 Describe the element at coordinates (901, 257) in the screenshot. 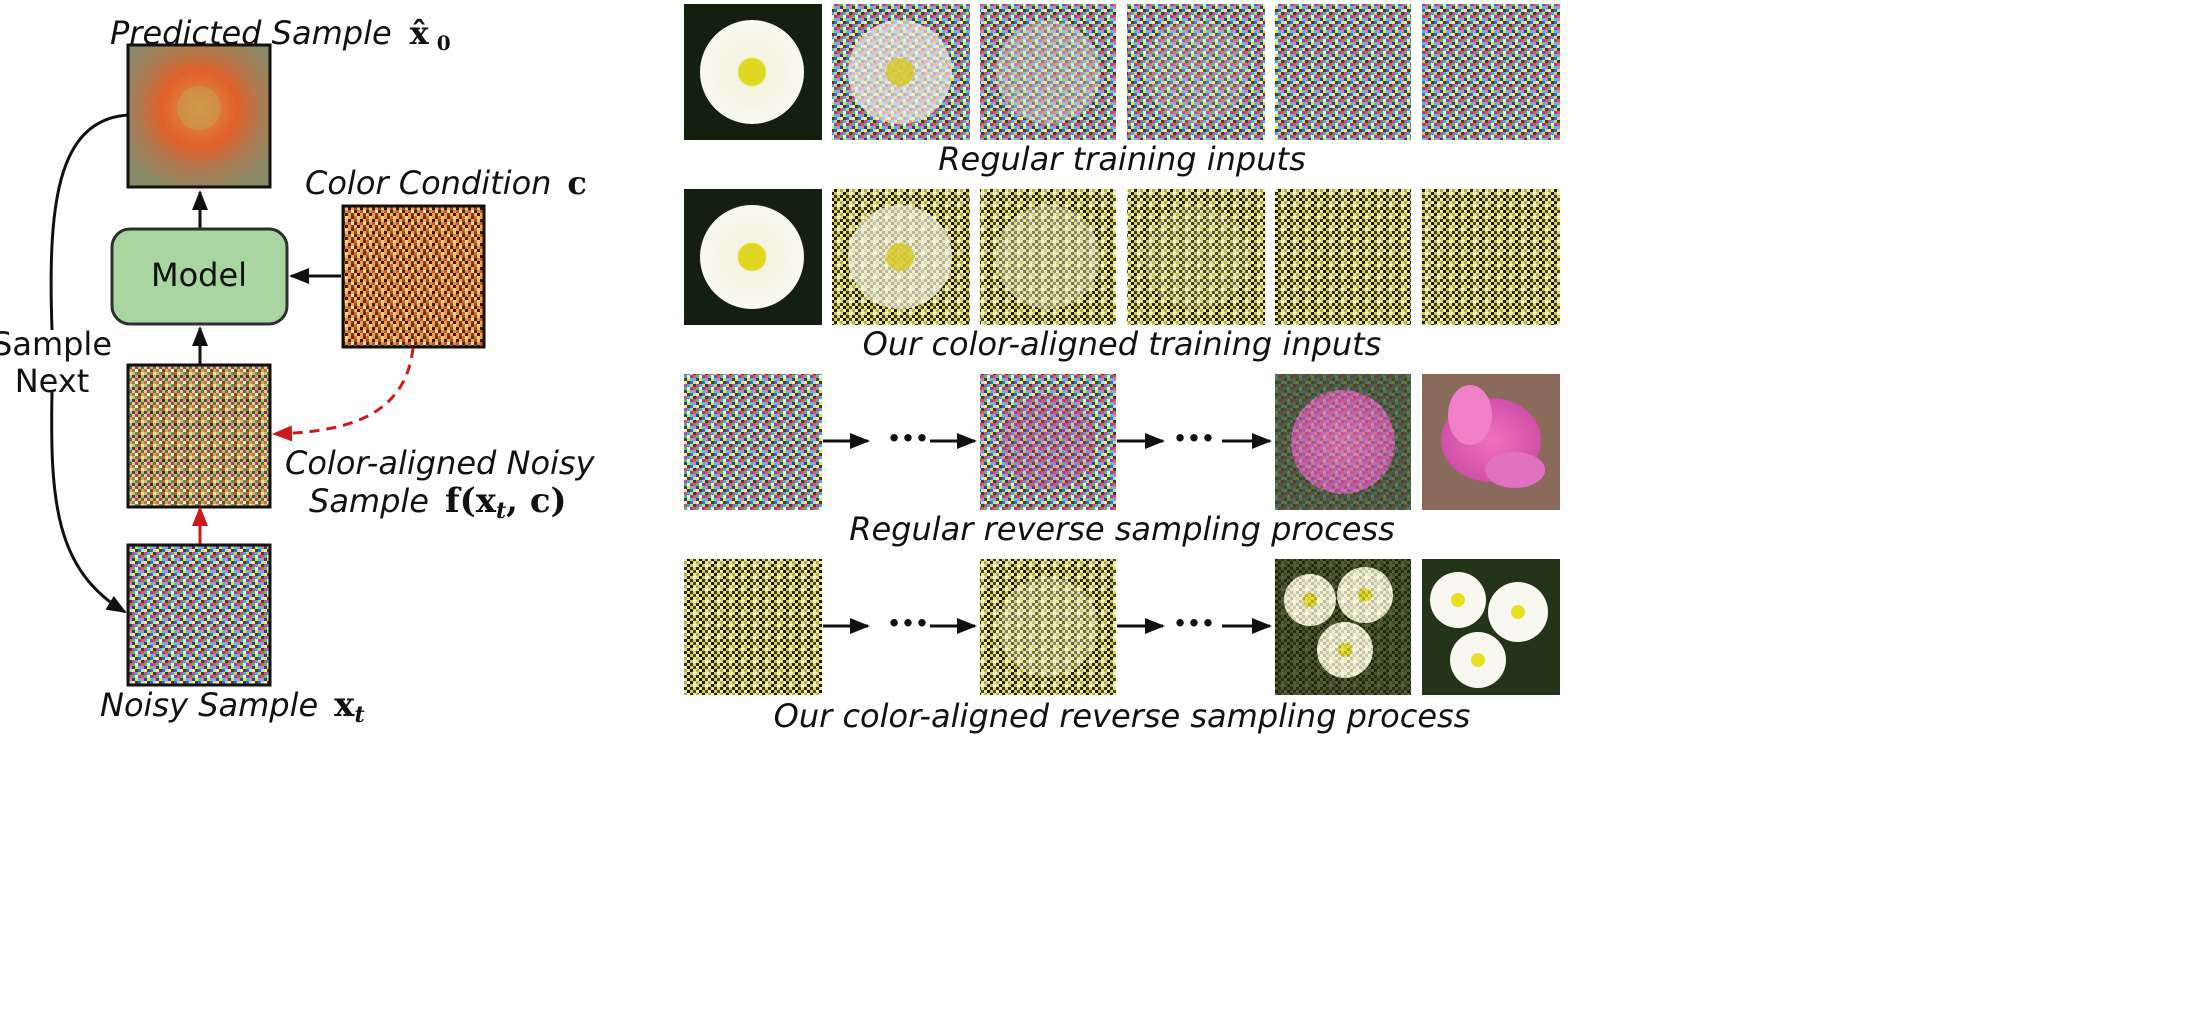

I see `aligned-step-1-image` at that location.